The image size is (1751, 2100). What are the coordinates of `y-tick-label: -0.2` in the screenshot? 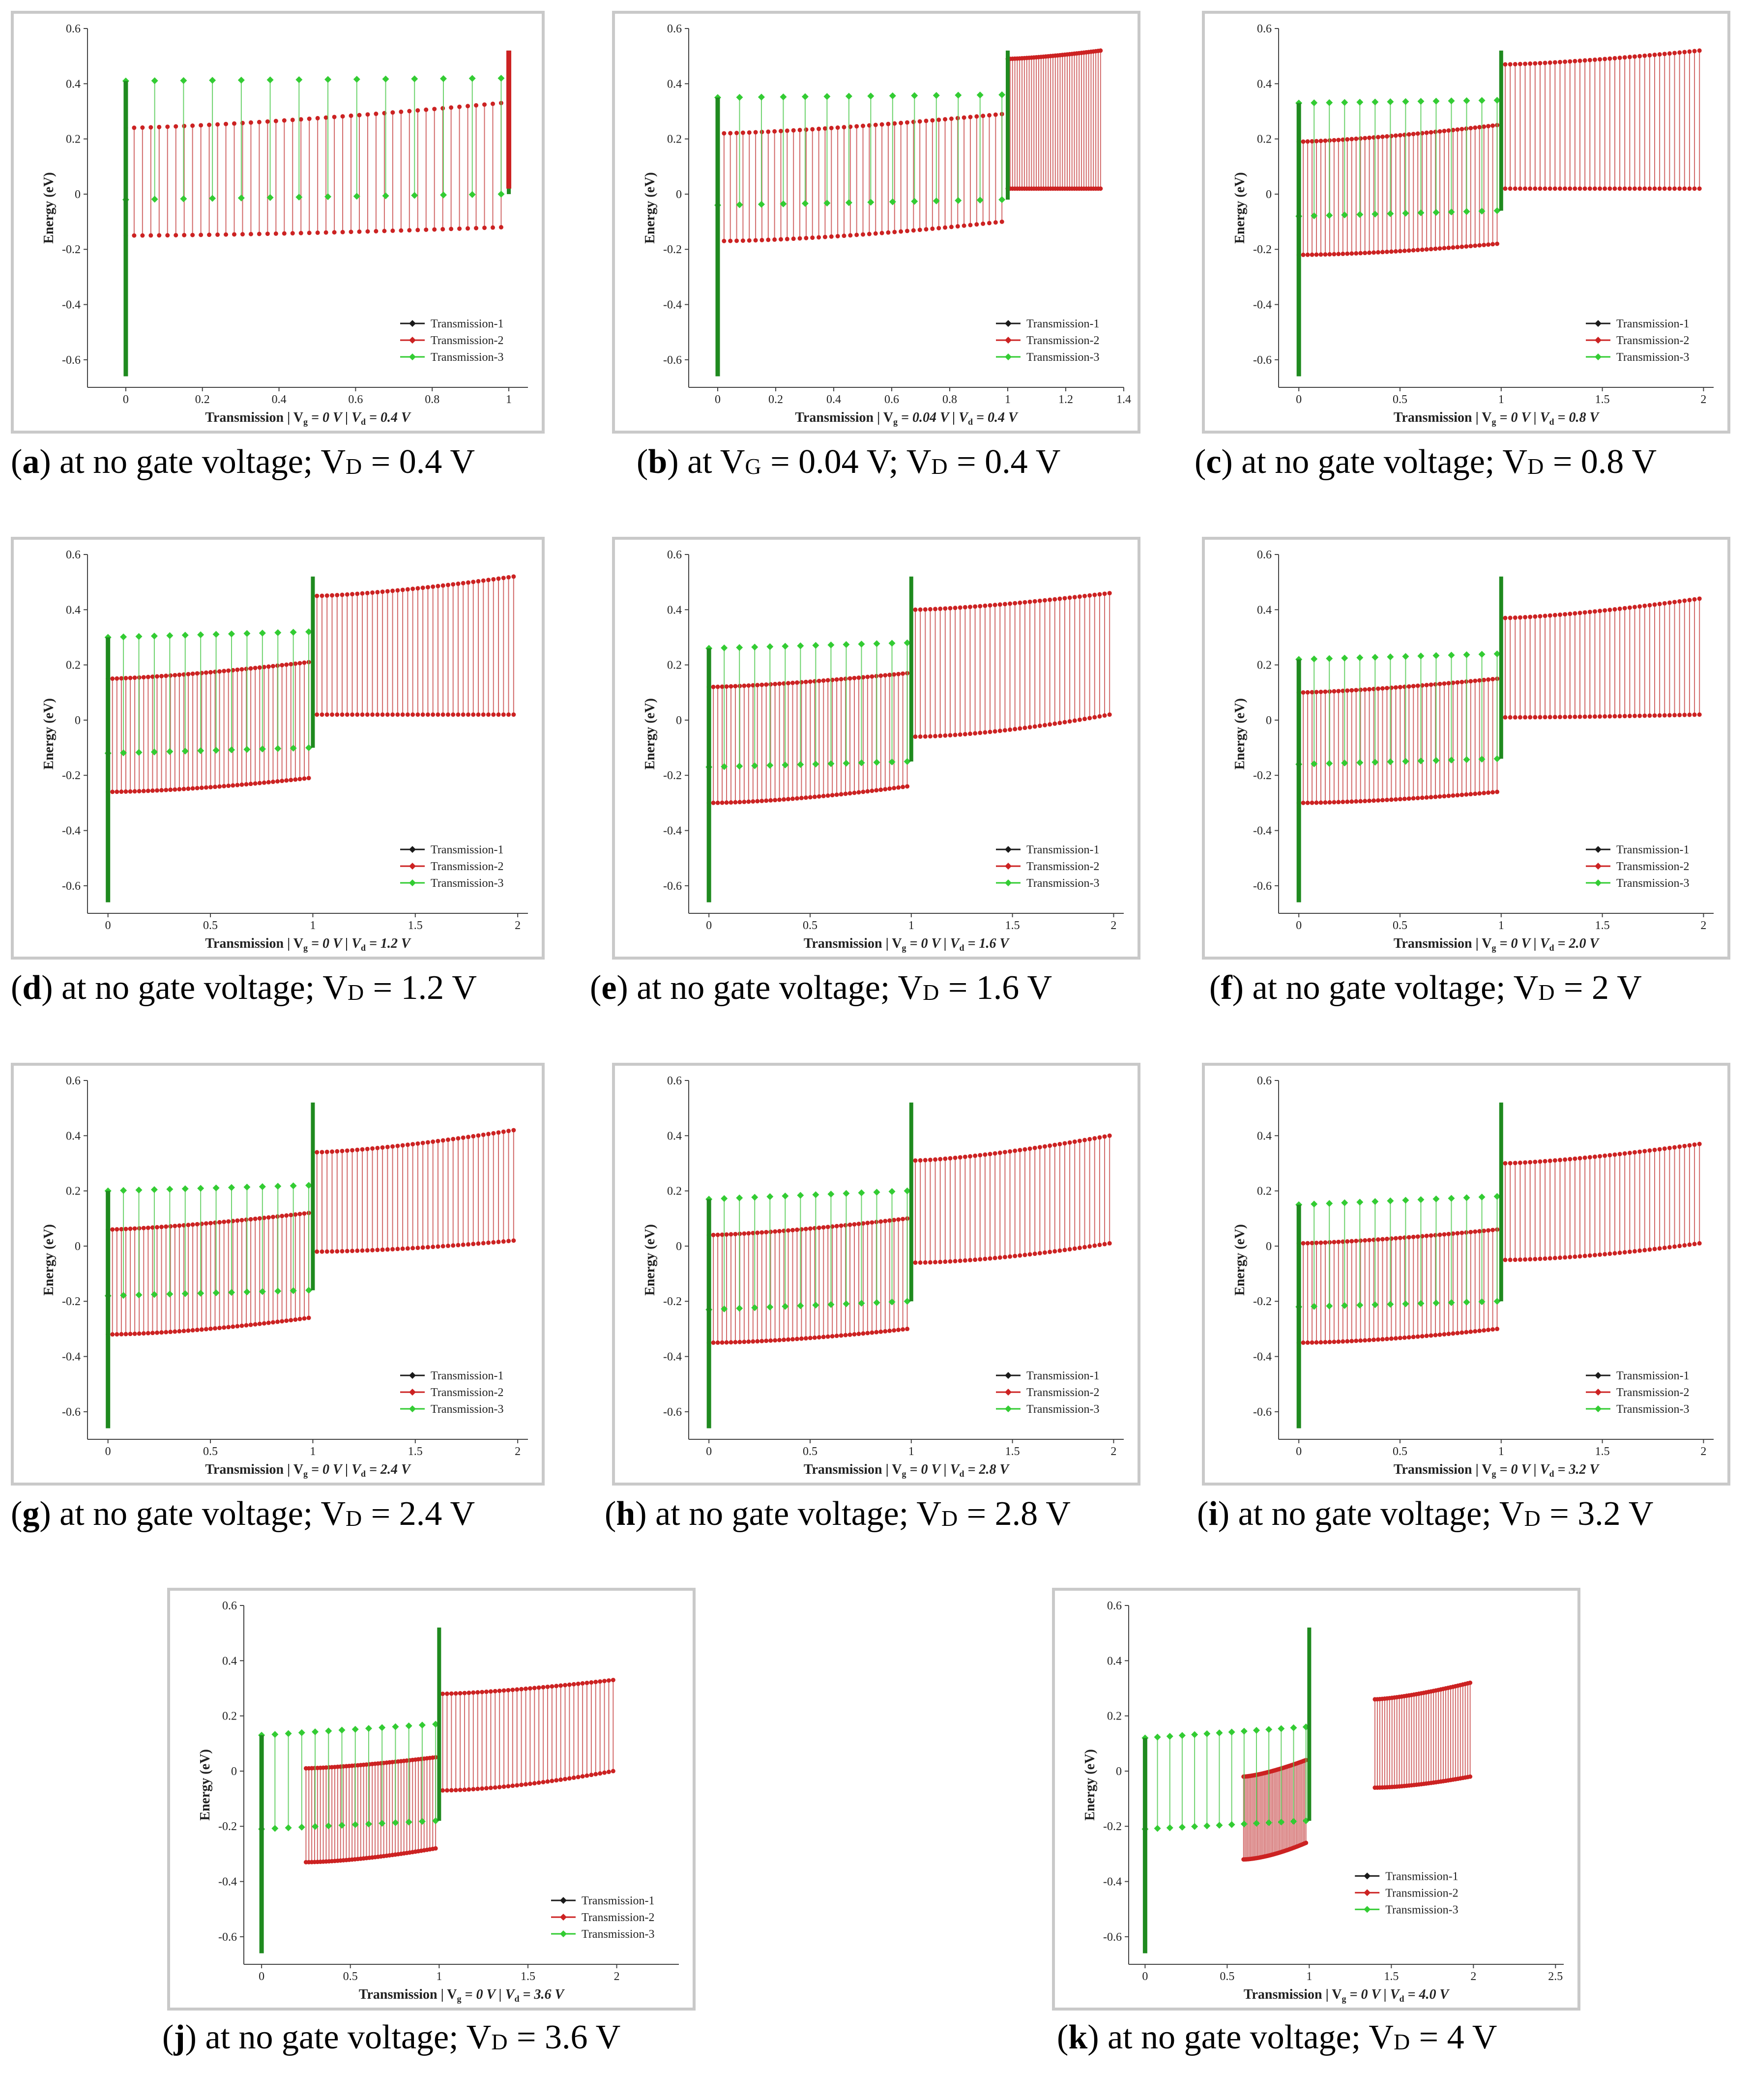 It's located at (1112, 1826).